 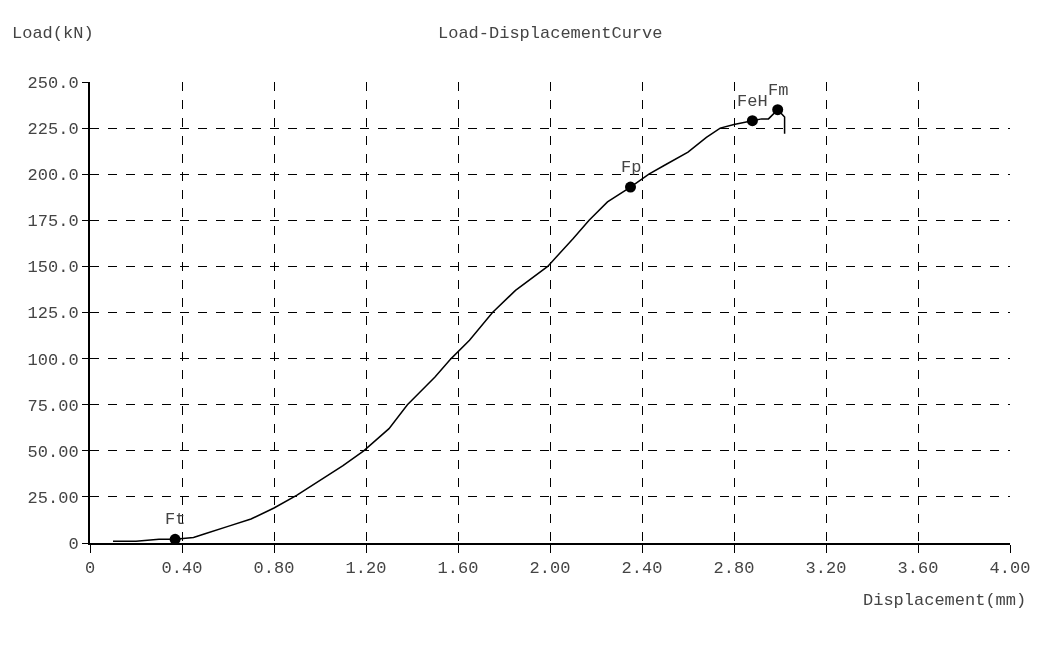 What do you see at coordinates (274, 569) in the screenshot?
I see `x-tick-label: 0.80` at bounding box center [274, 569].